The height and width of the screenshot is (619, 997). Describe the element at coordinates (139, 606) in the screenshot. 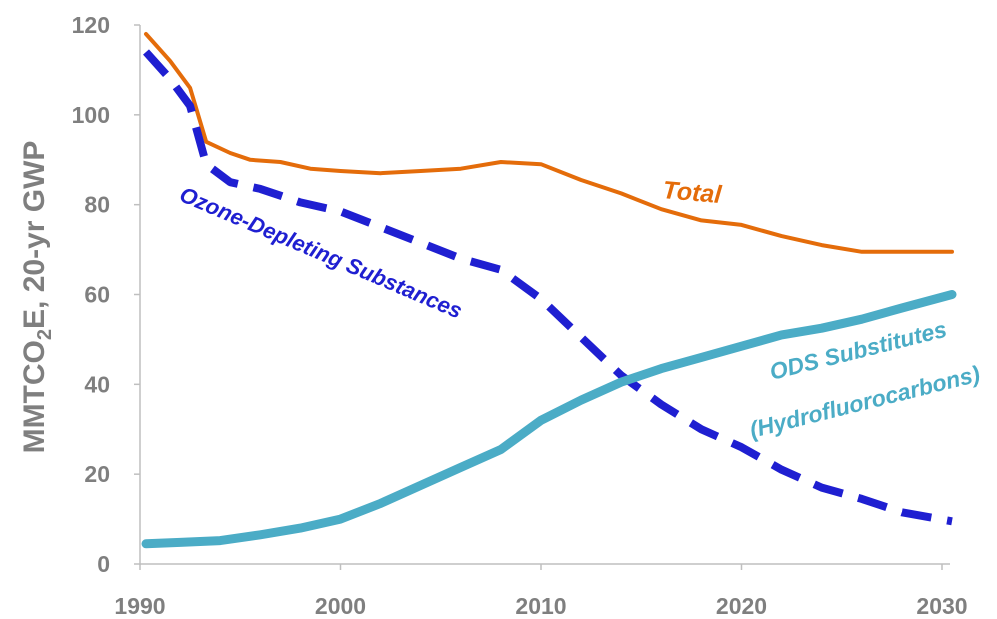

I see `x-tick-label: 1990` at that location.